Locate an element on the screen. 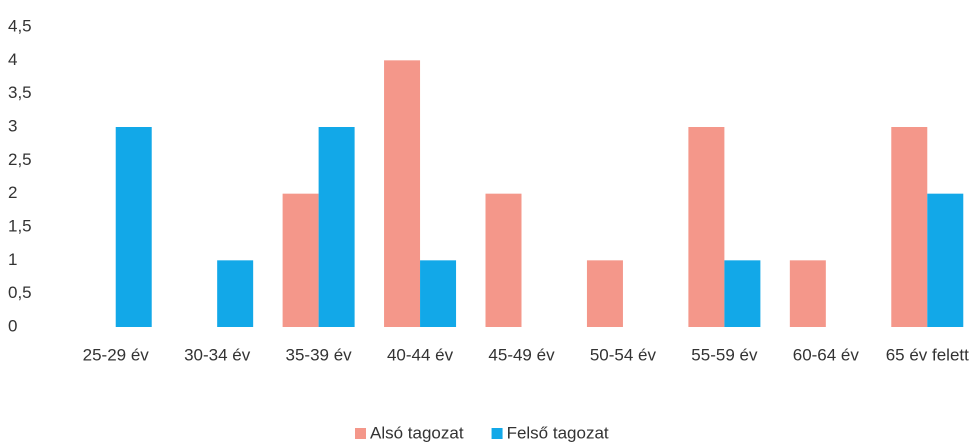 This screenshot has height=443, width=978. x-tick-label: 45-49 év is located at coordinates (521, 354).